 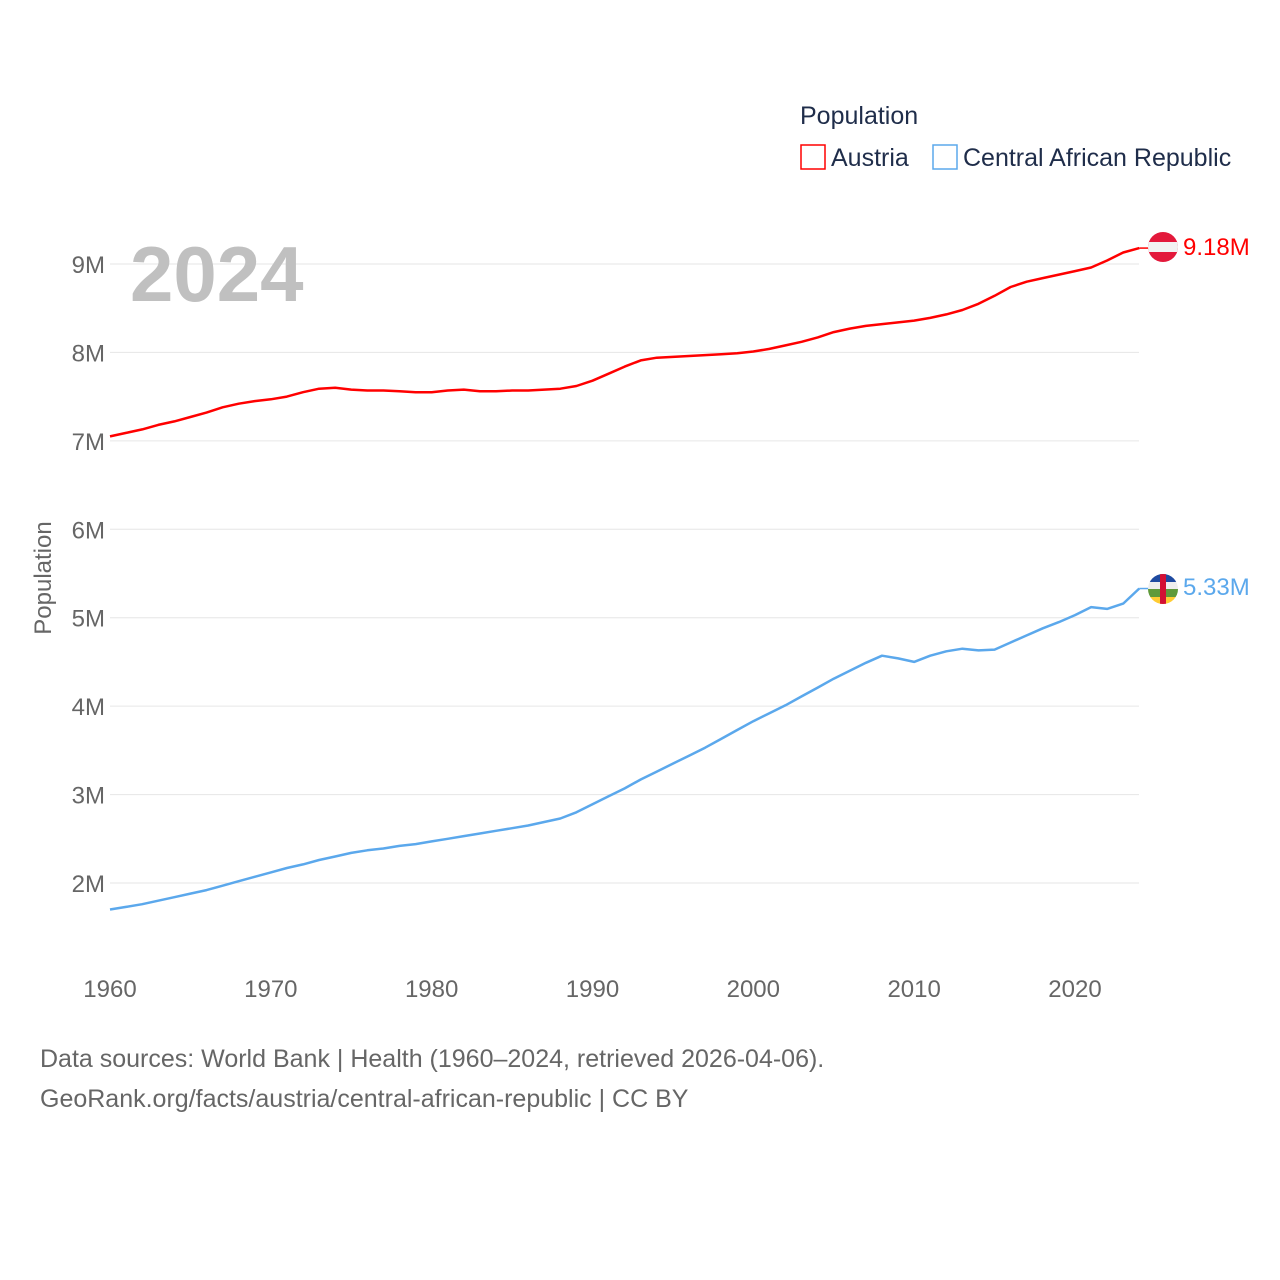 What do you see at coordinates (624, 342) in the screenshot?
I see `series-line-austria` at bounding box center [624, 342].